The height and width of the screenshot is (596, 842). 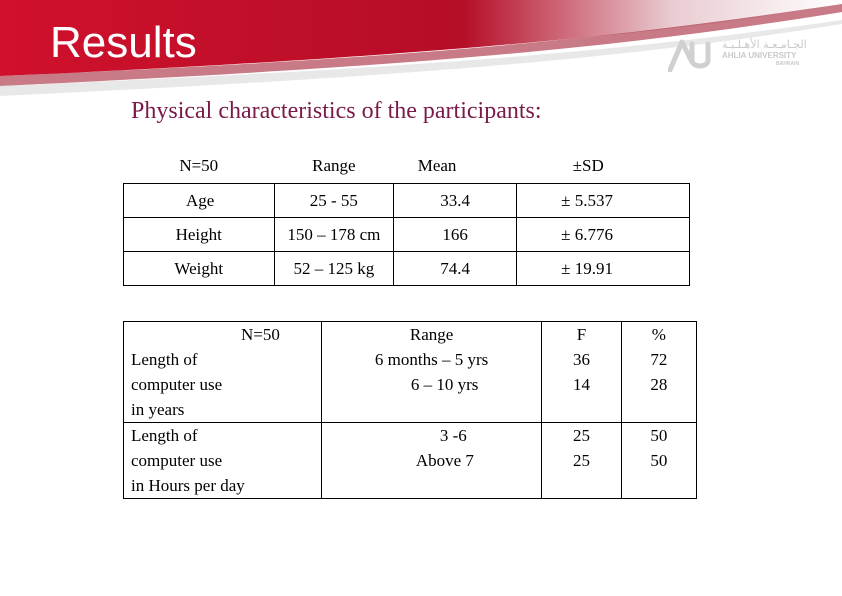 I want to click on row-label-line: in Hours per day, so click(x=188, y=485).